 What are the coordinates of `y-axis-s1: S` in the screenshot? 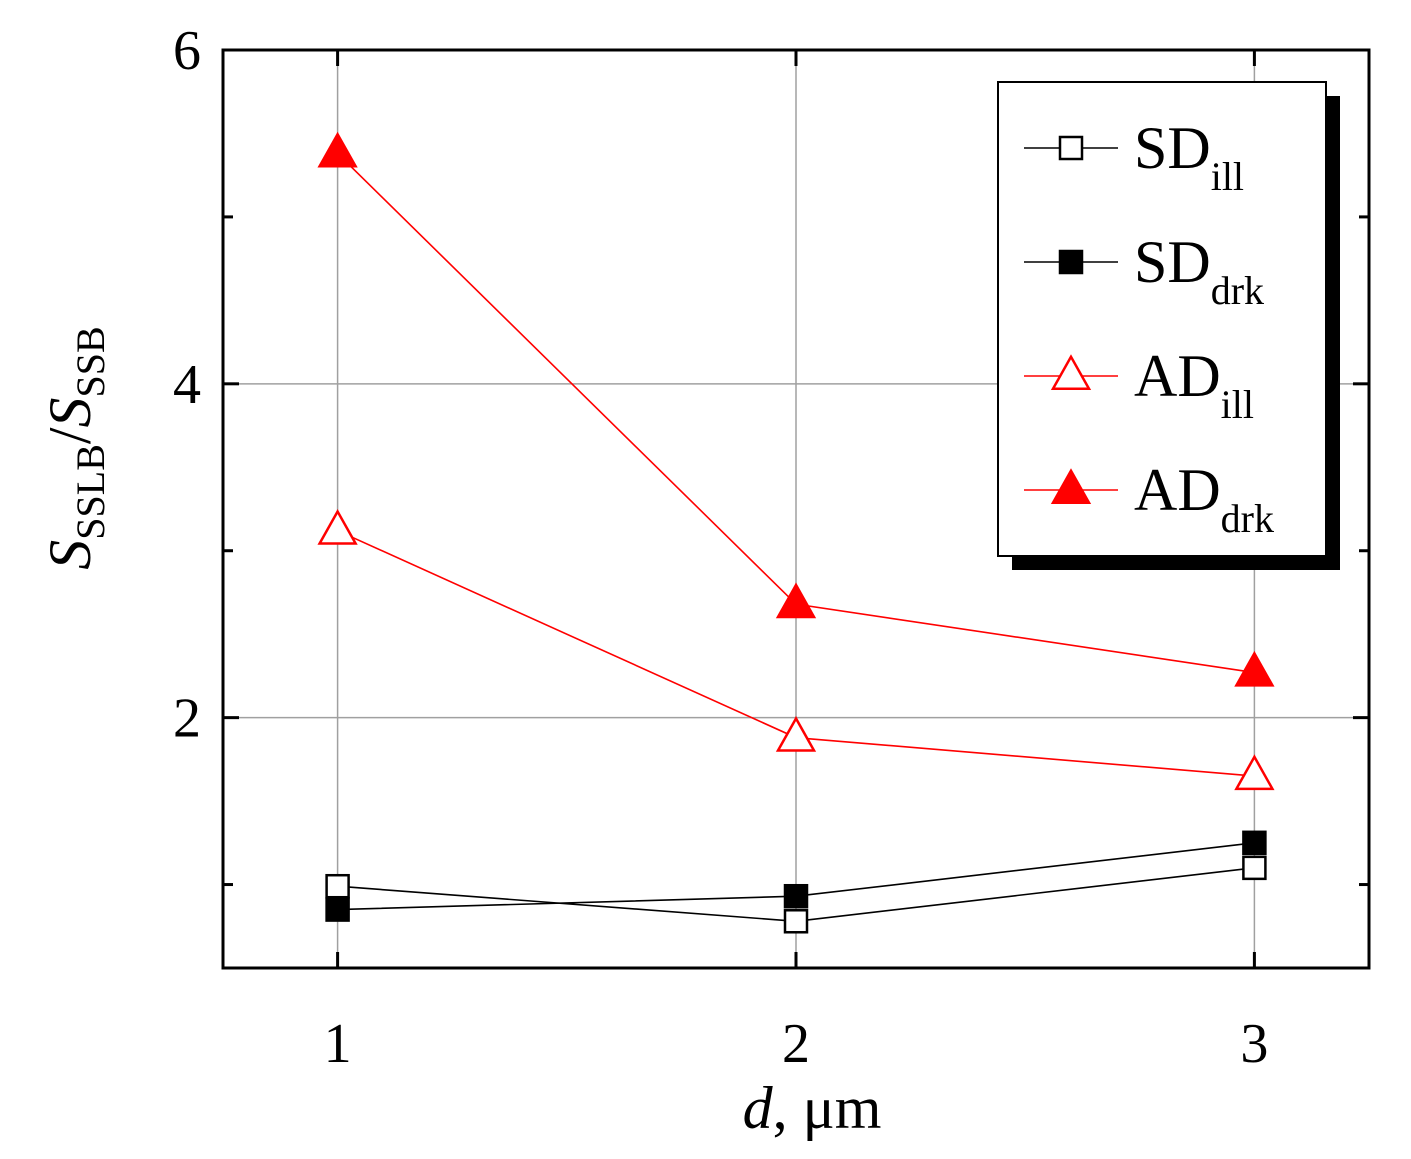 It's located at (70, 555).